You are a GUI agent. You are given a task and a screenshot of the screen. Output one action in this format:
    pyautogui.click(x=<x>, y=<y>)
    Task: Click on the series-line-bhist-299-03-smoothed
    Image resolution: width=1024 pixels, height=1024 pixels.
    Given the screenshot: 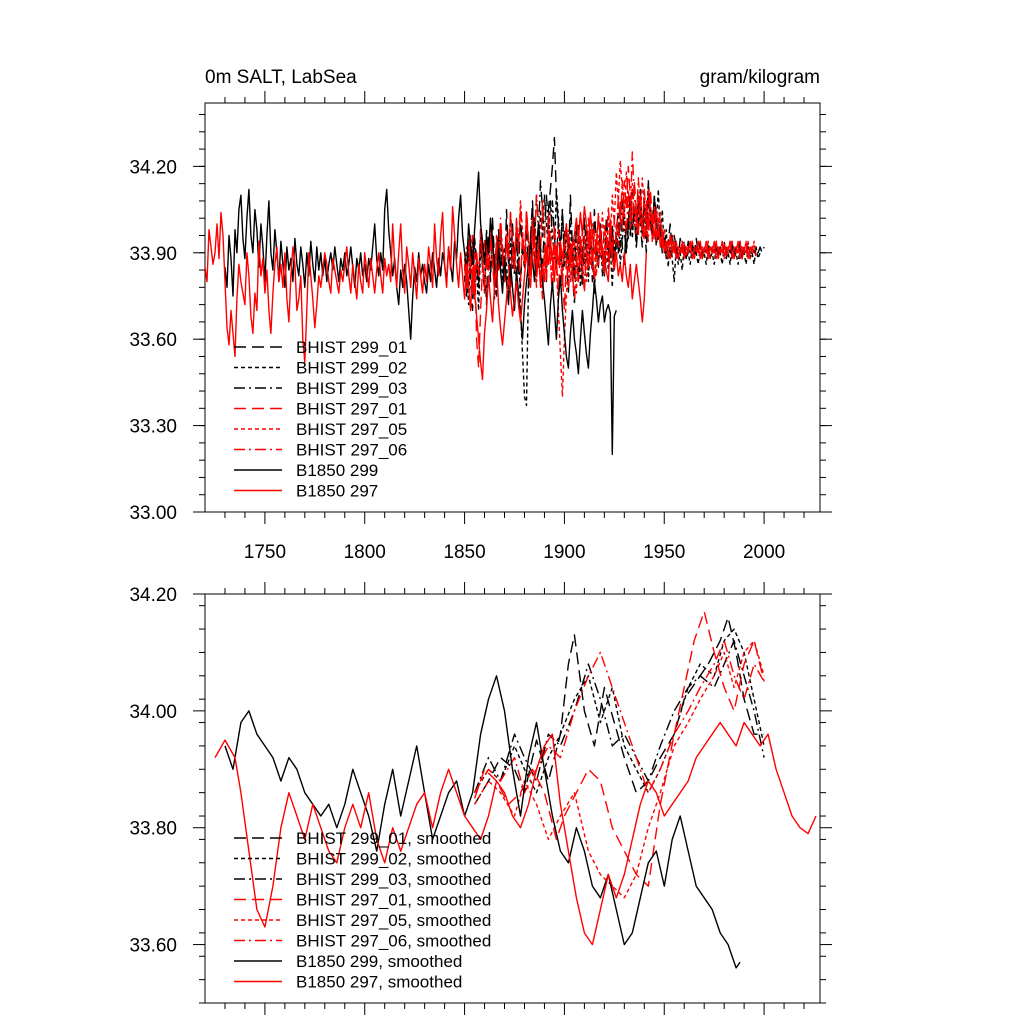 What is the action you would take?
    pyautogui.click(x=619, y=716)
    